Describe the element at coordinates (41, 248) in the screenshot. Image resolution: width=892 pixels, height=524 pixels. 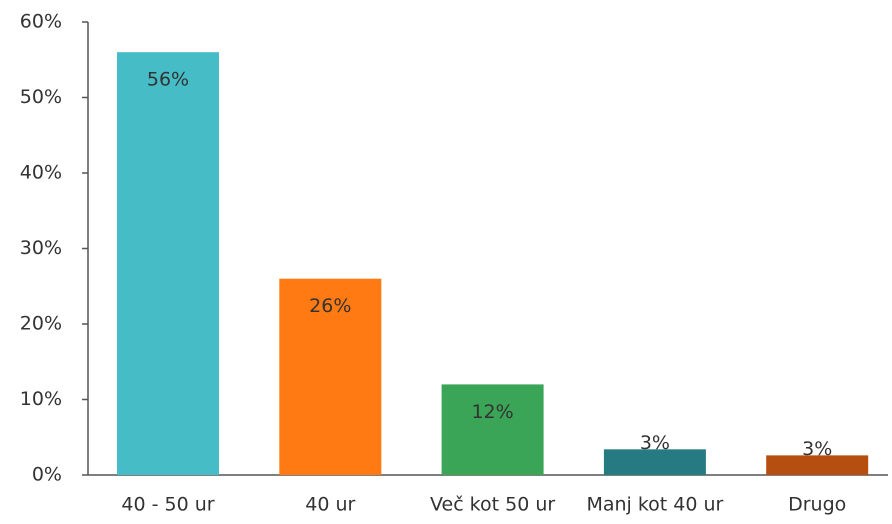
I see `y-tick-label: 30%` at that location.